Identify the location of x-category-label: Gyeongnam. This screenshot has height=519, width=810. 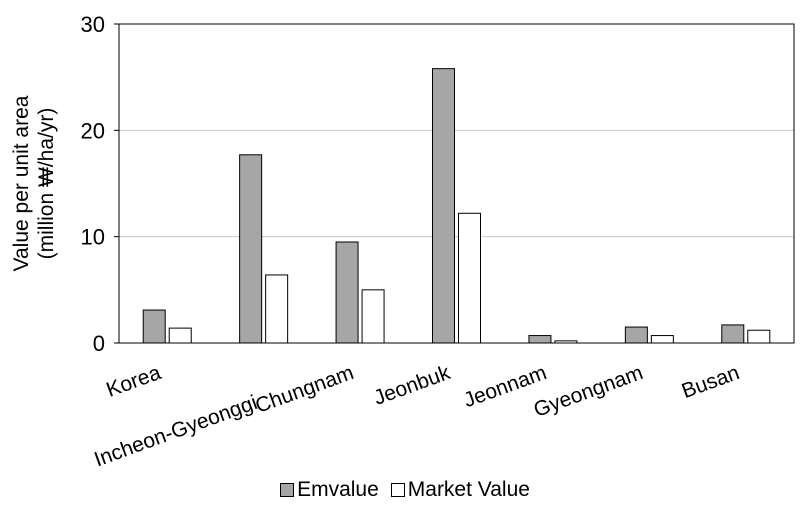
(588, 391).